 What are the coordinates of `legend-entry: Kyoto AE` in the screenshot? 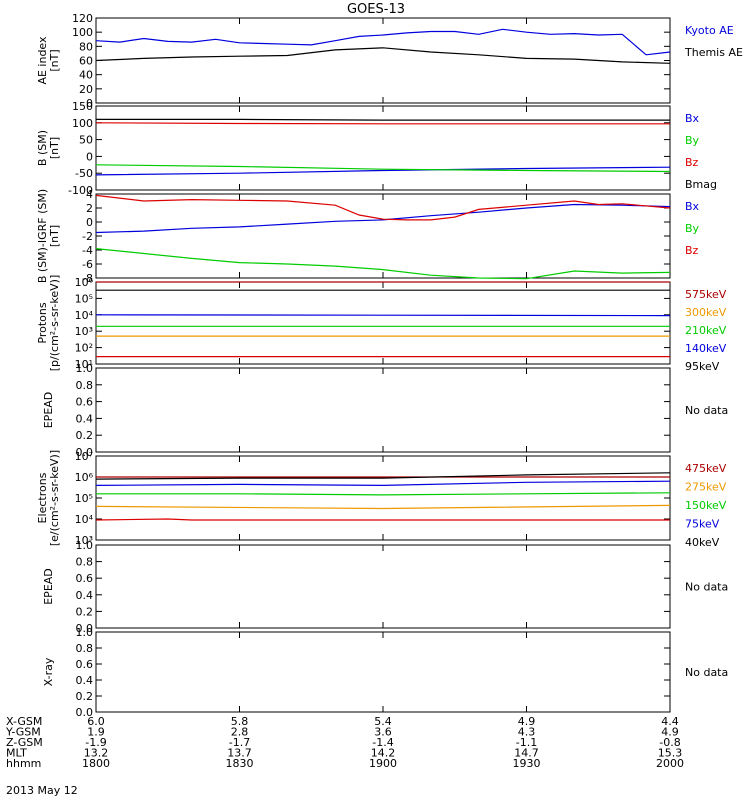 It's located at (709, 30).